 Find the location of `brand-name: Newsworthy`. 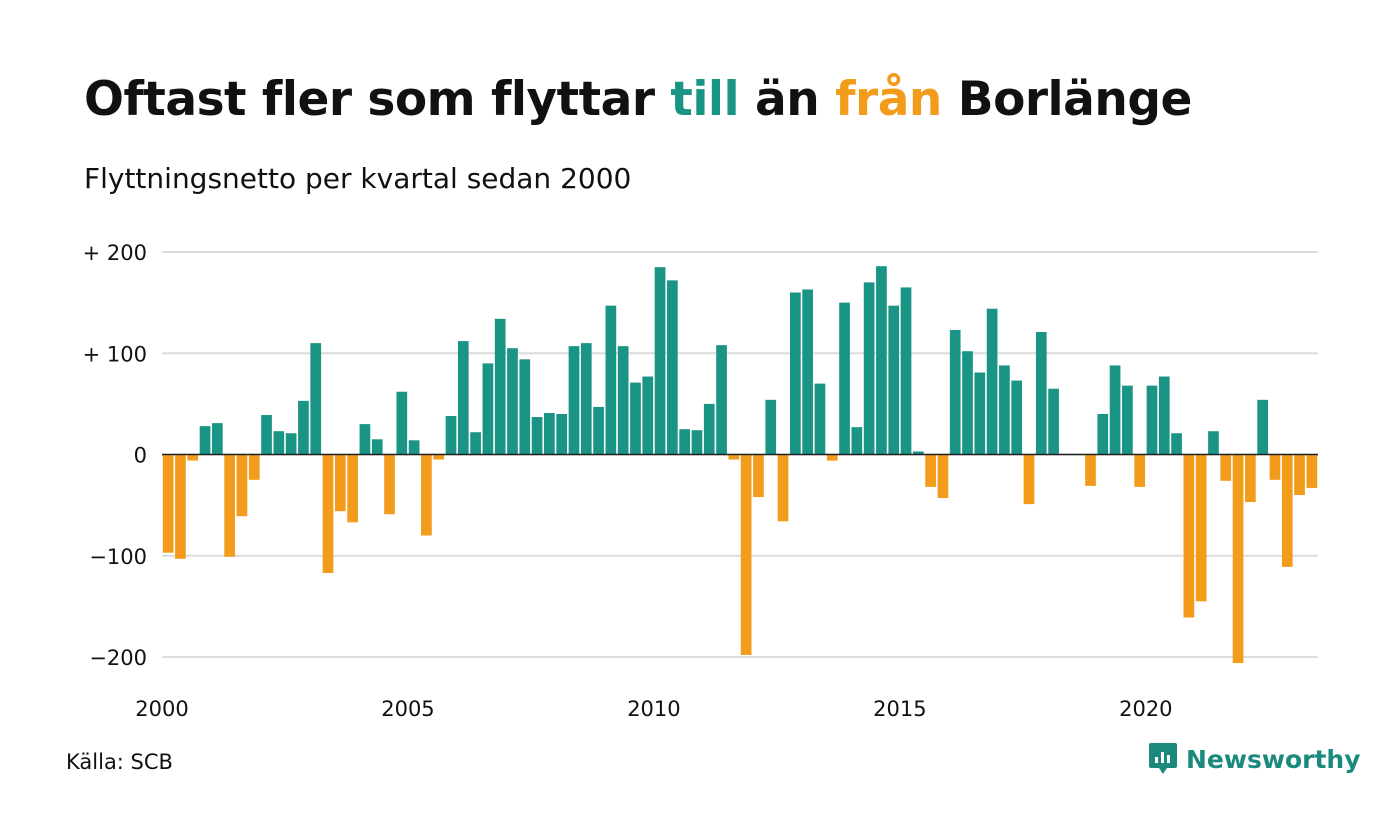

brand-name: Newsworthy is located at coordinates (1273, 759).